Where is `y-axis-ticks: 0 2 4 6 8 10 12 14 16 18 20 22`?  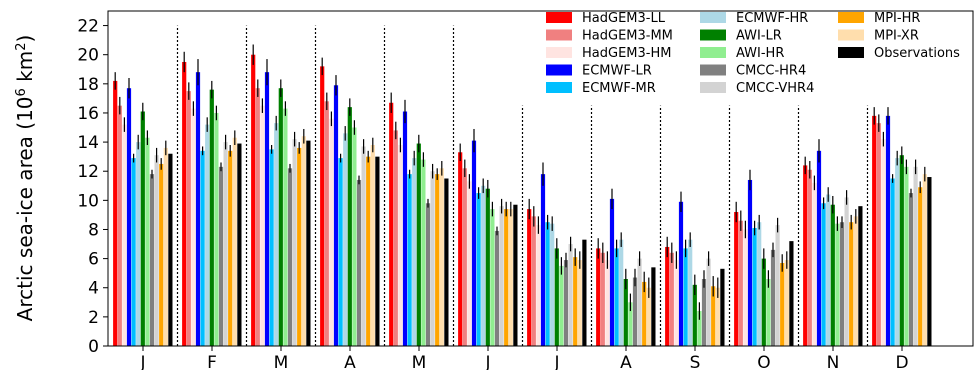
y-axis-ticks: 0 2 4 6 8 10 12 14 16 18 20 22 is located at coordinates (92, 187).